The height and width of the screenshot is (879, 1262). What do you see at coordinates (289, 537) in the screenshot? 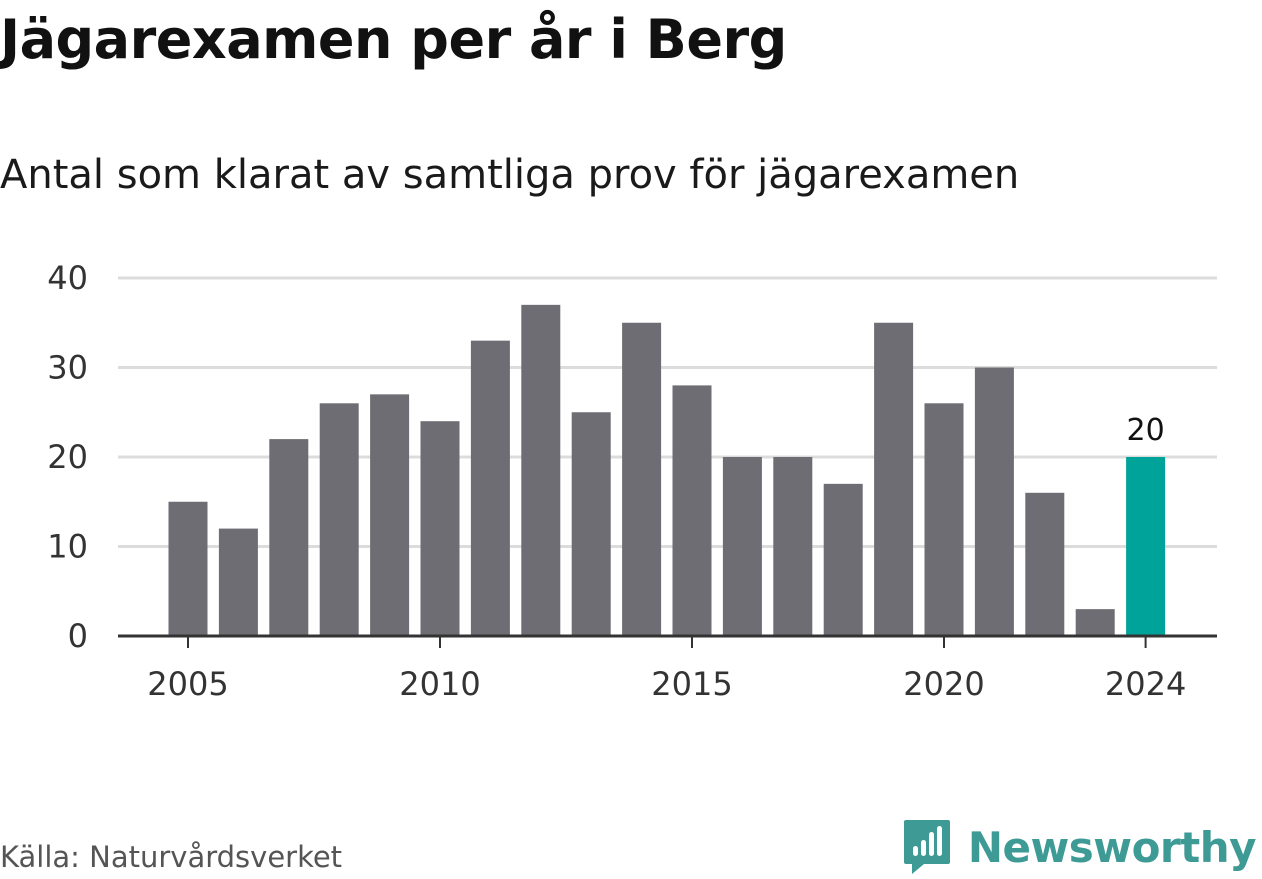
I see `bar-2007` at bounding box center [289, 537].